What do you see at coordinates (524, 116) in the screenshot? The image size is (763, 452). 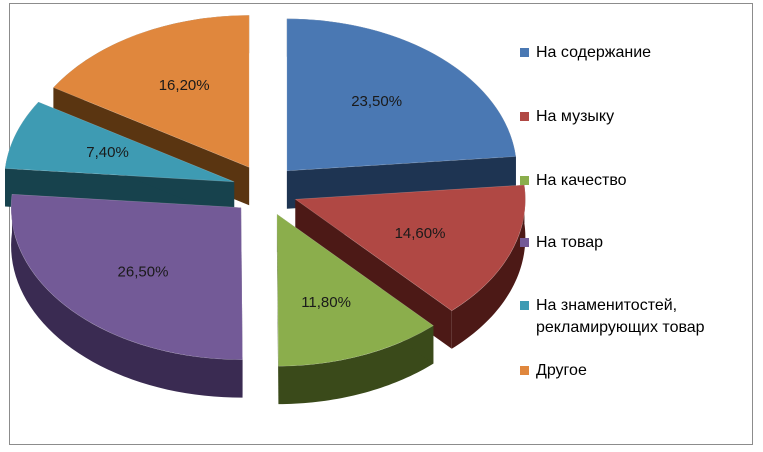 I see `legend-swatch-muzyku` at bounding box center [524, 116].